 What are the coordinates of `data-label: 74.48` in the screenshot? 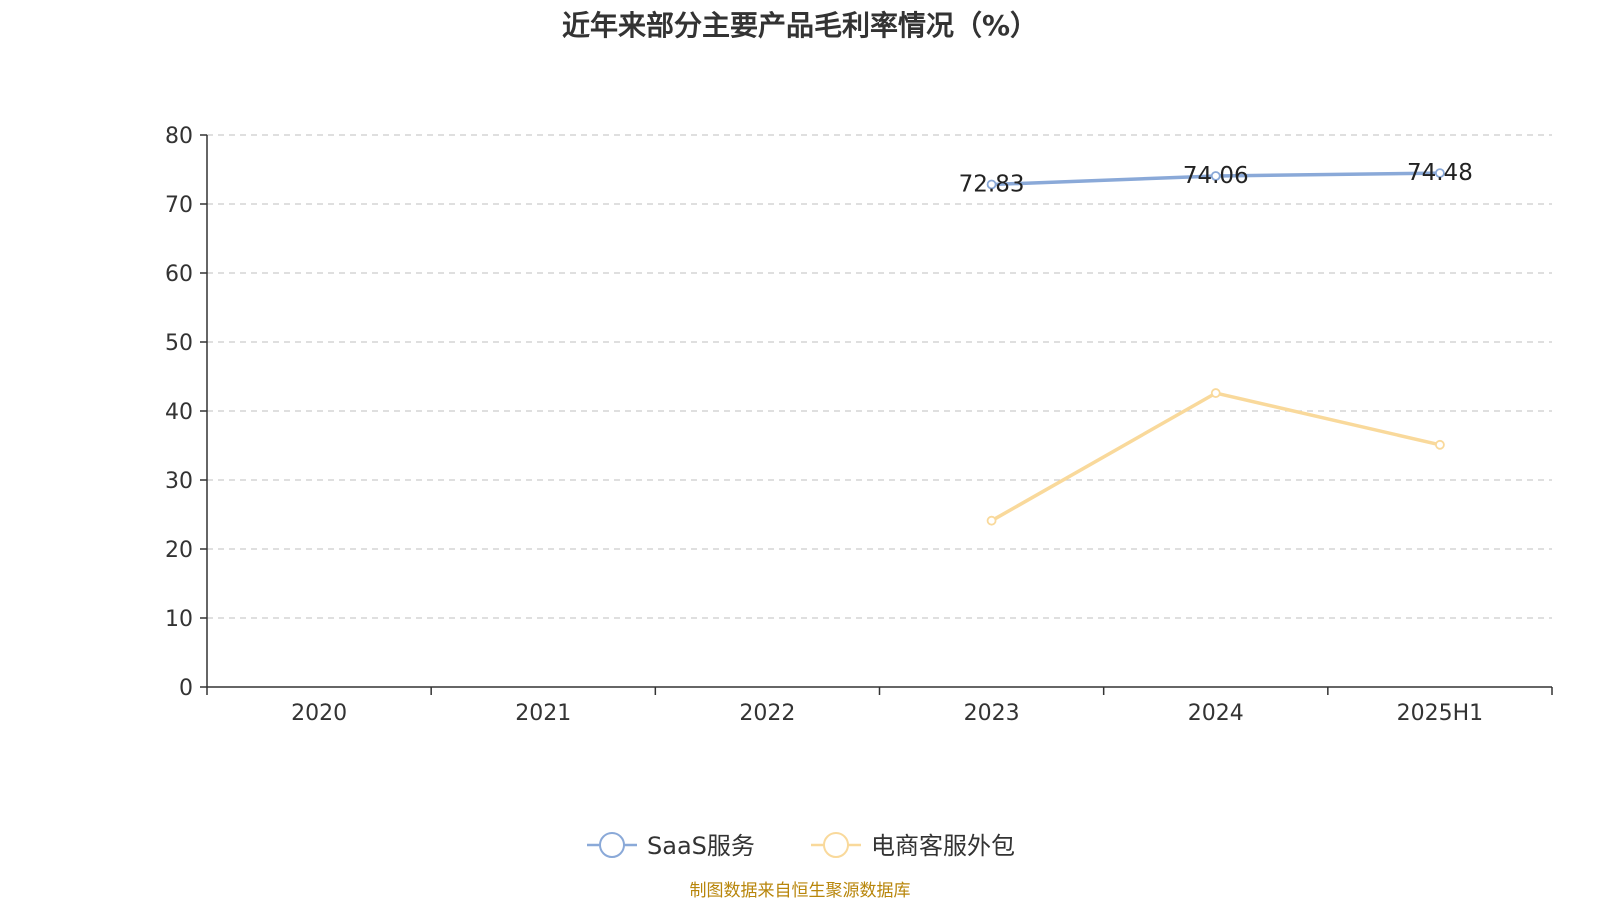 It's located at (1440, 173).